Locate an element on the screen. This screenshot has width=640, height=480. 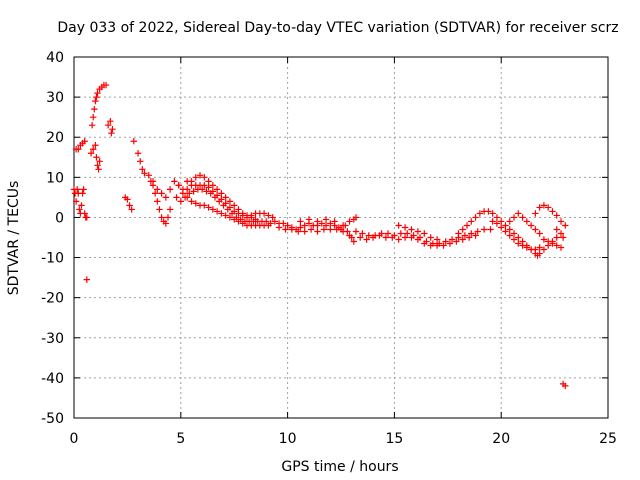
y-tick-label: 0 is located at coordinates (59, 218).